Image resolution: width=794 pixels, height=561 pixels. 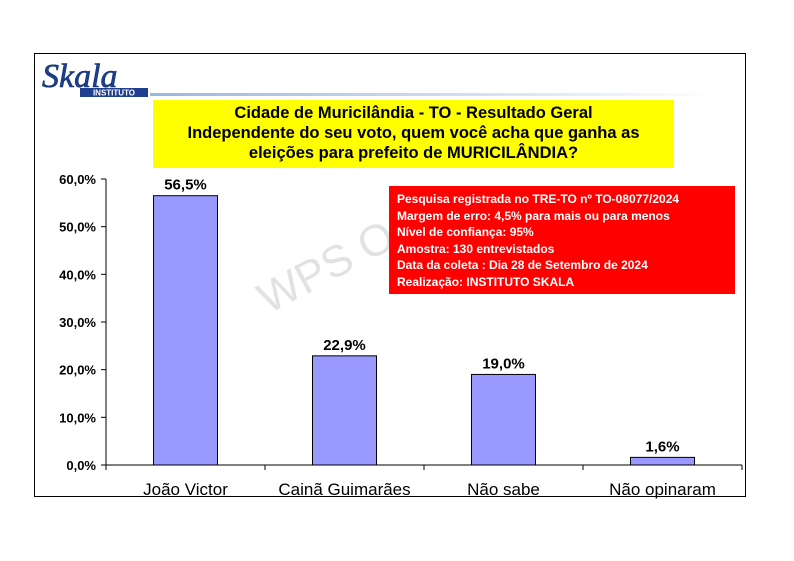 What do you see at coordinates (81, 465) in the screenshot?
I see `y-tick-label: 0,0%` at bounding box center [81, 465].